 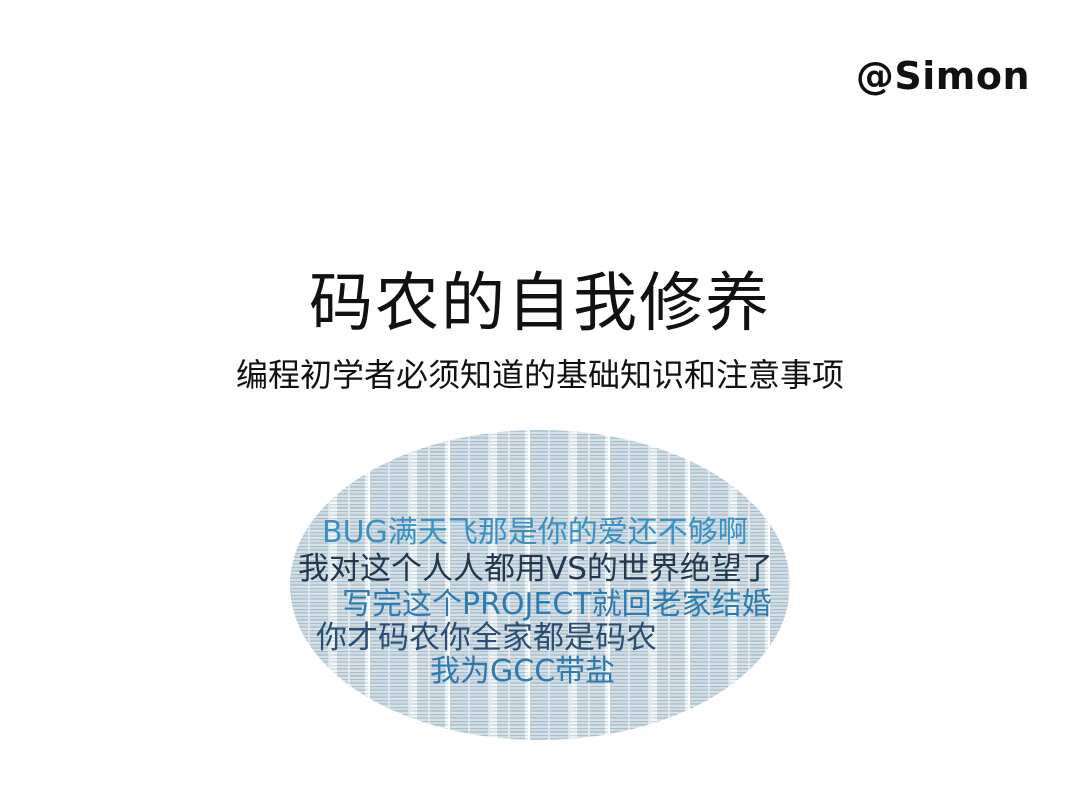 I want to click on word-cloud-line: 我对这个人人都用VS的世界绝望了, so click(x=535, y=569).